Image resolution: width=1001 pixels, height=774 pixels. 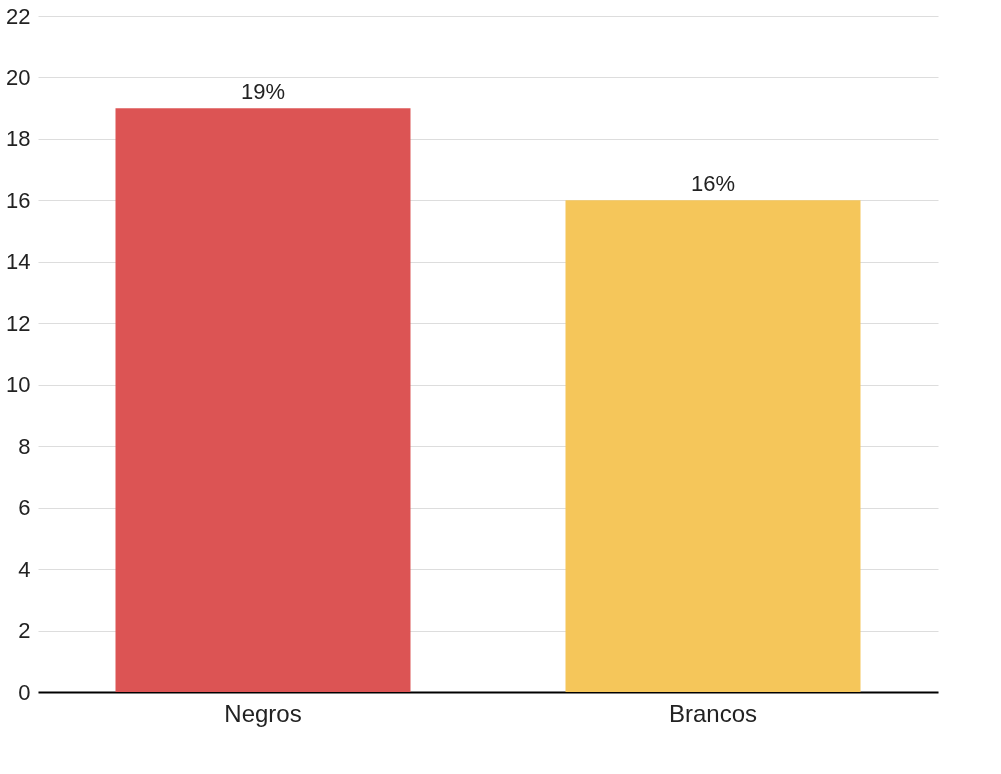 What do you see at coordinates (18, 16) in the screenshot?
I see `y-tick-label: 22` at bounding box center [18, 16].